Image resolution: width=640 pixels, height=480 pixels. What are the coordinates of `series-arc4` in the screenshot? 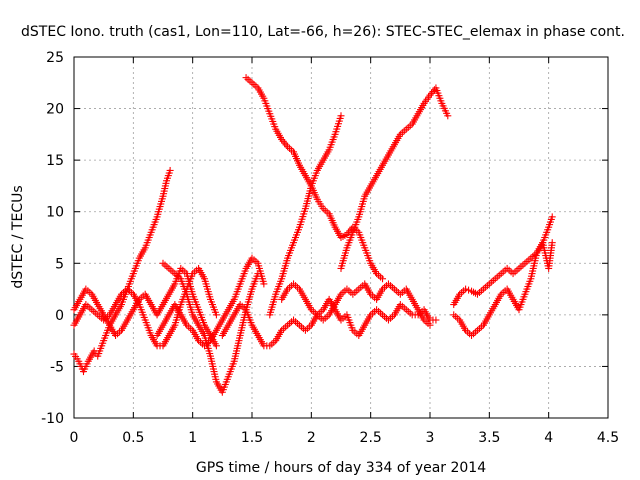 It's located at (394, 178).